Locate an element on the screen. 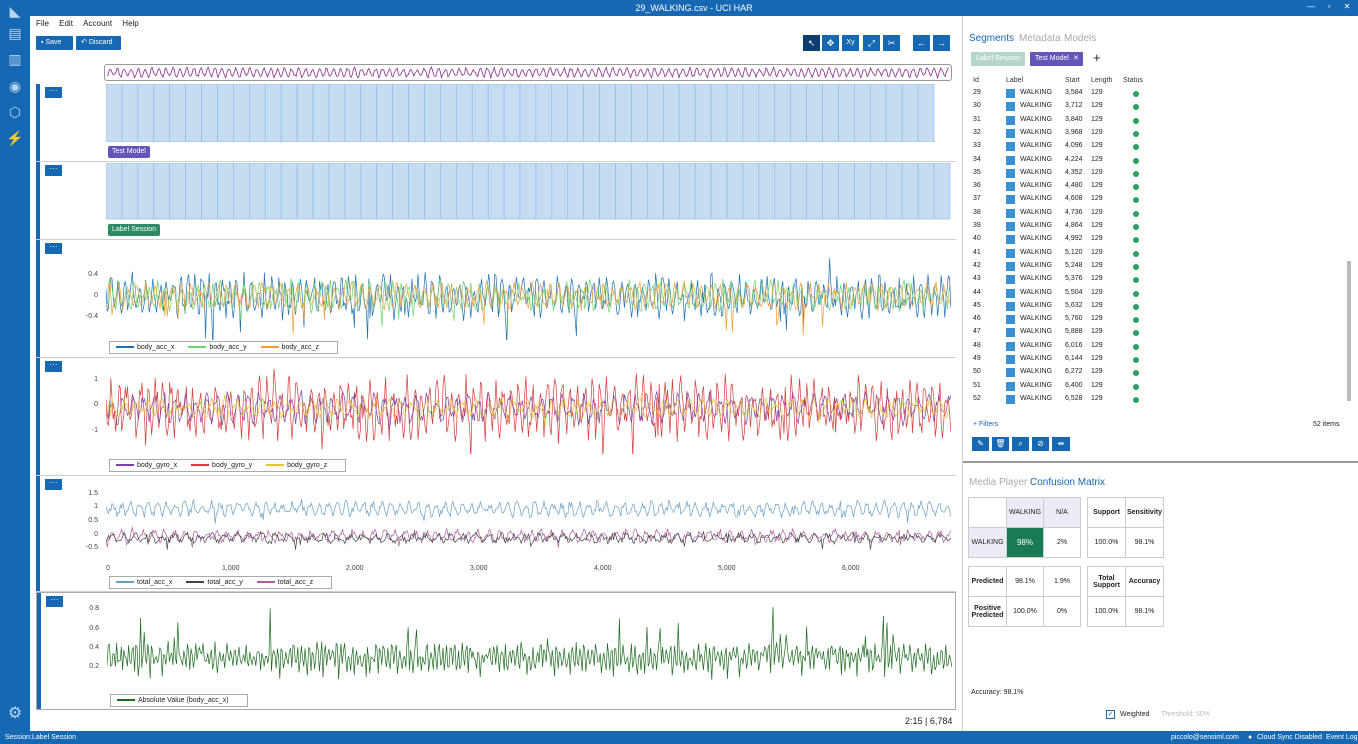 The image size is (1358, 744). table-row: 52 WALKING 6,528 129 is located at coordinates (1158, 399).